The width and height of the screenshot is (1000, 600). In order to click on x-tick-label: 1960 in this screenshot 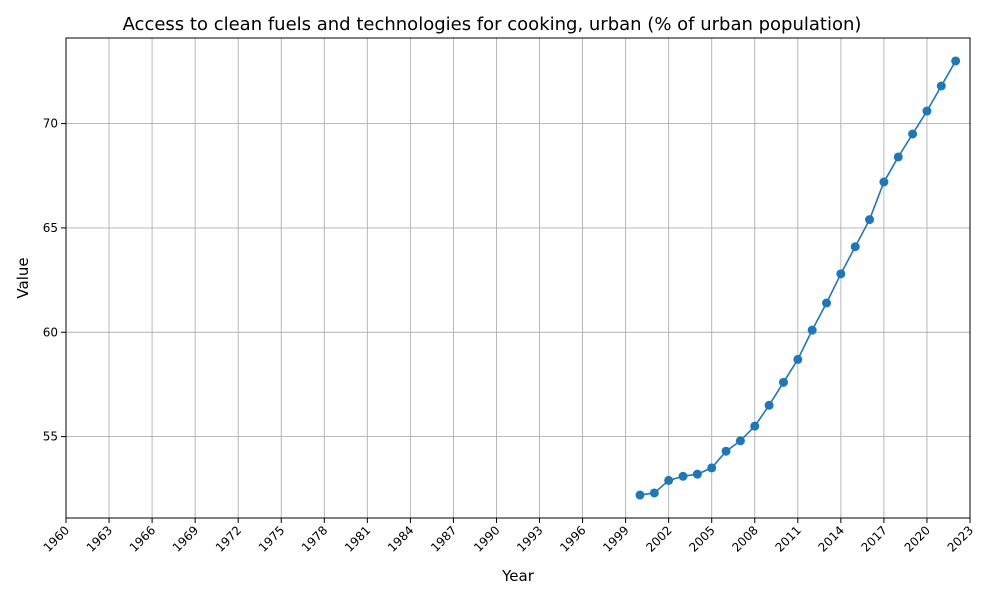, I will do `click(56, 538)`.